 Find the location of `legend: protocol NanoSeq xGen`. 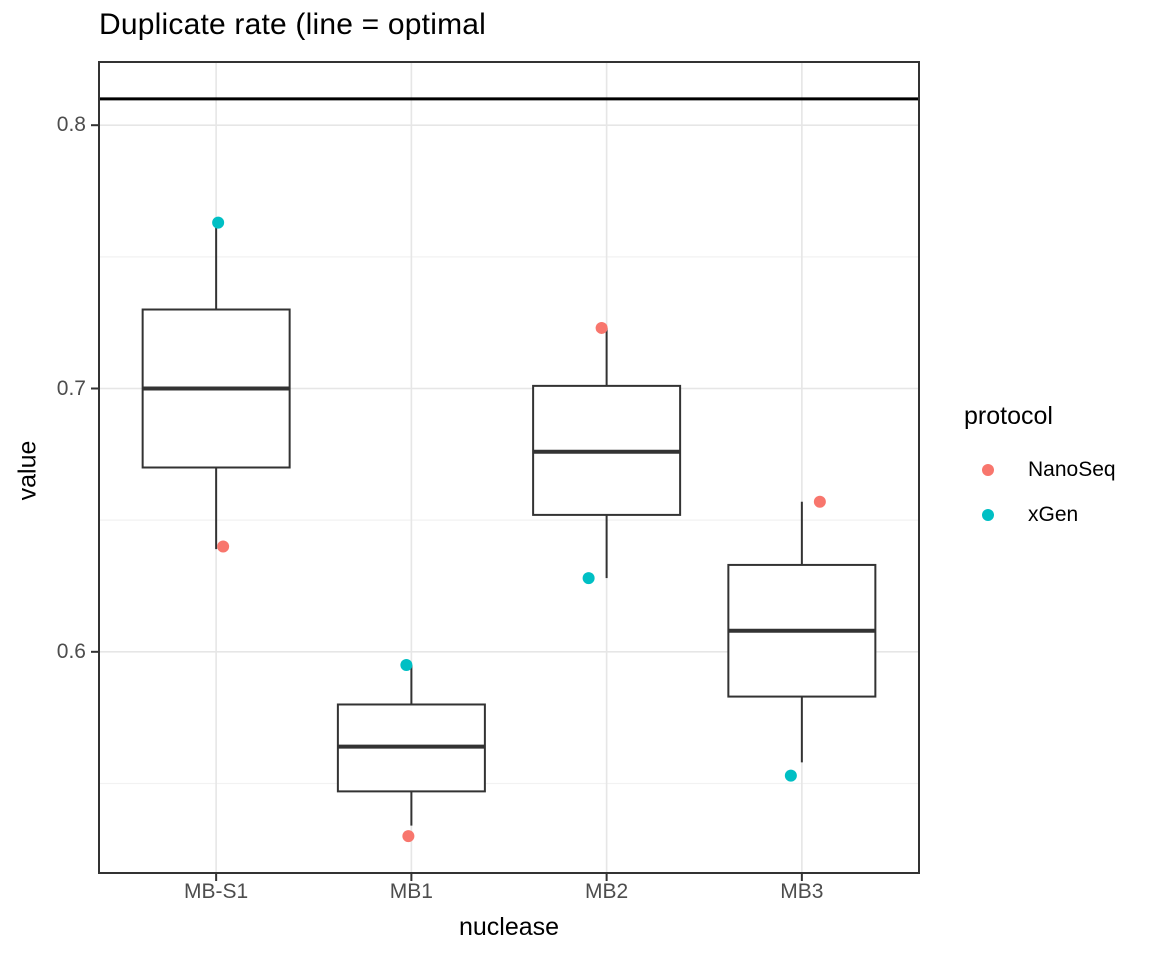

legend: protocol NanoSeq xGen is located at coordinates (1057, 469).